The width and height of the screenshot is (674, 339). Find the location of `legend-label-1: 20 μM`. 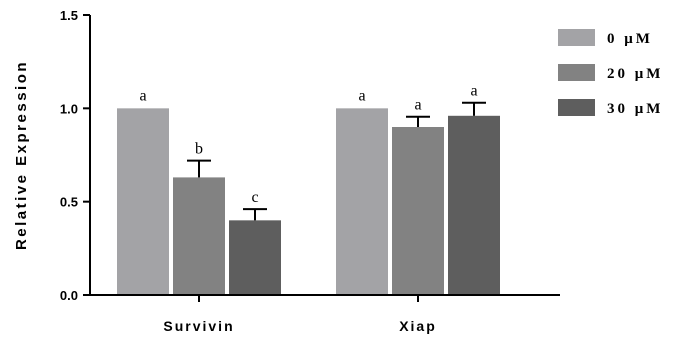

legend-label-1: 20 μM is located at coordinates (635, 74).